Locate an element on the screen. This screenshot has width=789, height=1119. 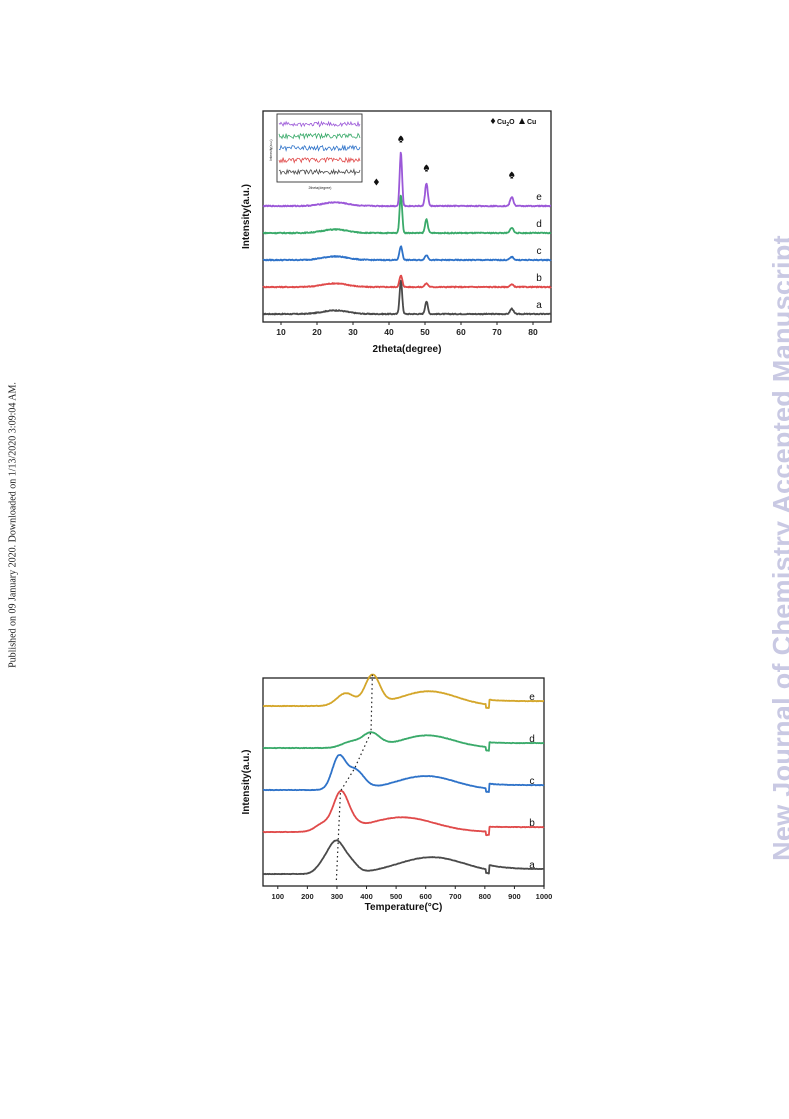
x-axis-label: Temperature(°C) is located at coordinates (404, 907).